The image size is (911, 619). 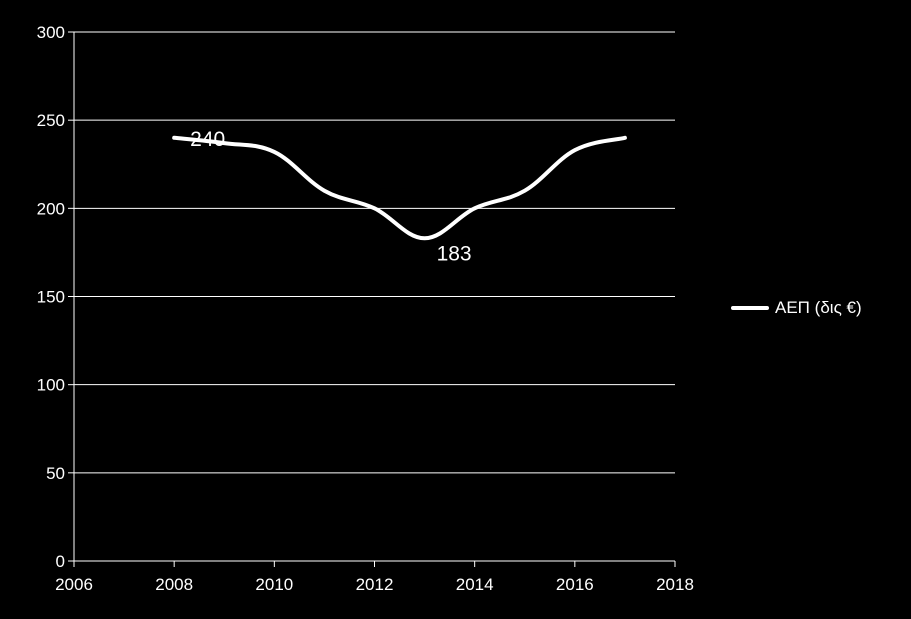 I want to click on legend-swatch, so click(x=750, y=308).